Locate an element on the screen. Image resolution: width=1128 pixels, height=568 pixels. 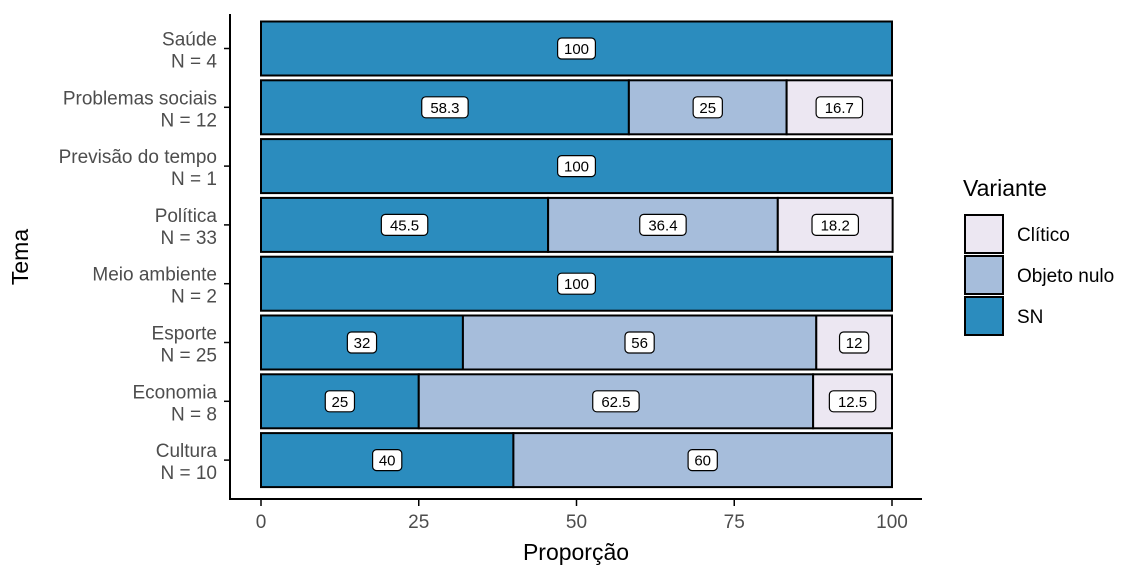
data-label: 62.5 is located at coordinates (615, 402).